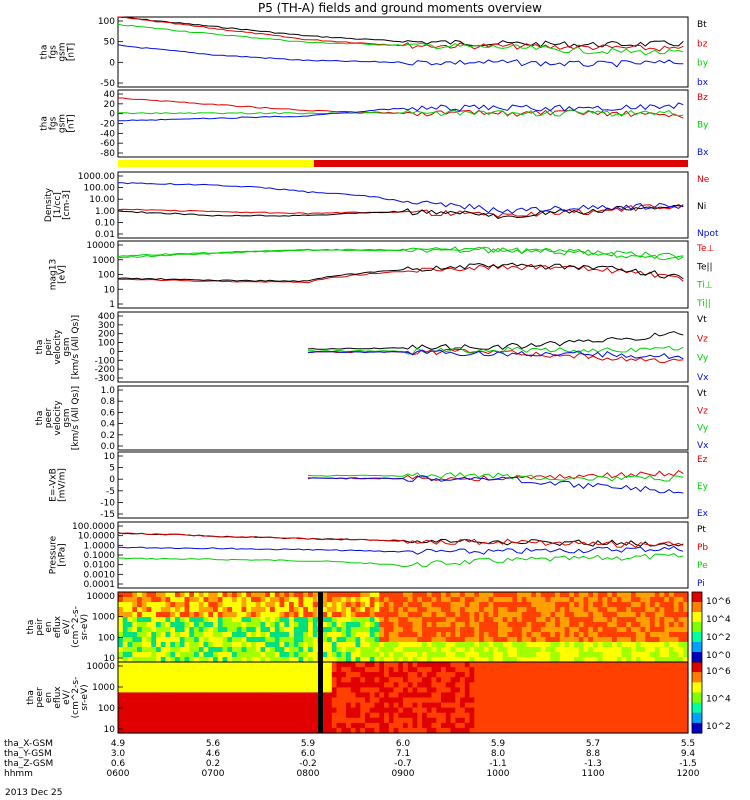 The image size is (750, 800). Describe the element at coordinates (688, 774) in the screenshot. I see `x-tick-label: 1200` at that location.